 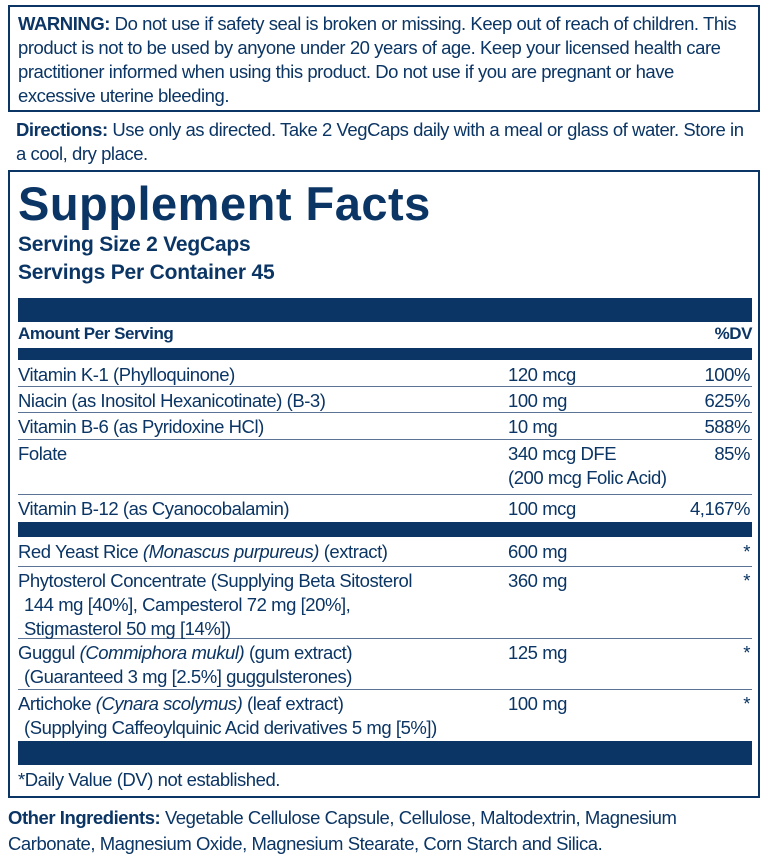 What do you see at coordinates (538, 703) in the screenshot?
I see `ingredient-amount: 100 mg` at bounding box center [538, 703].